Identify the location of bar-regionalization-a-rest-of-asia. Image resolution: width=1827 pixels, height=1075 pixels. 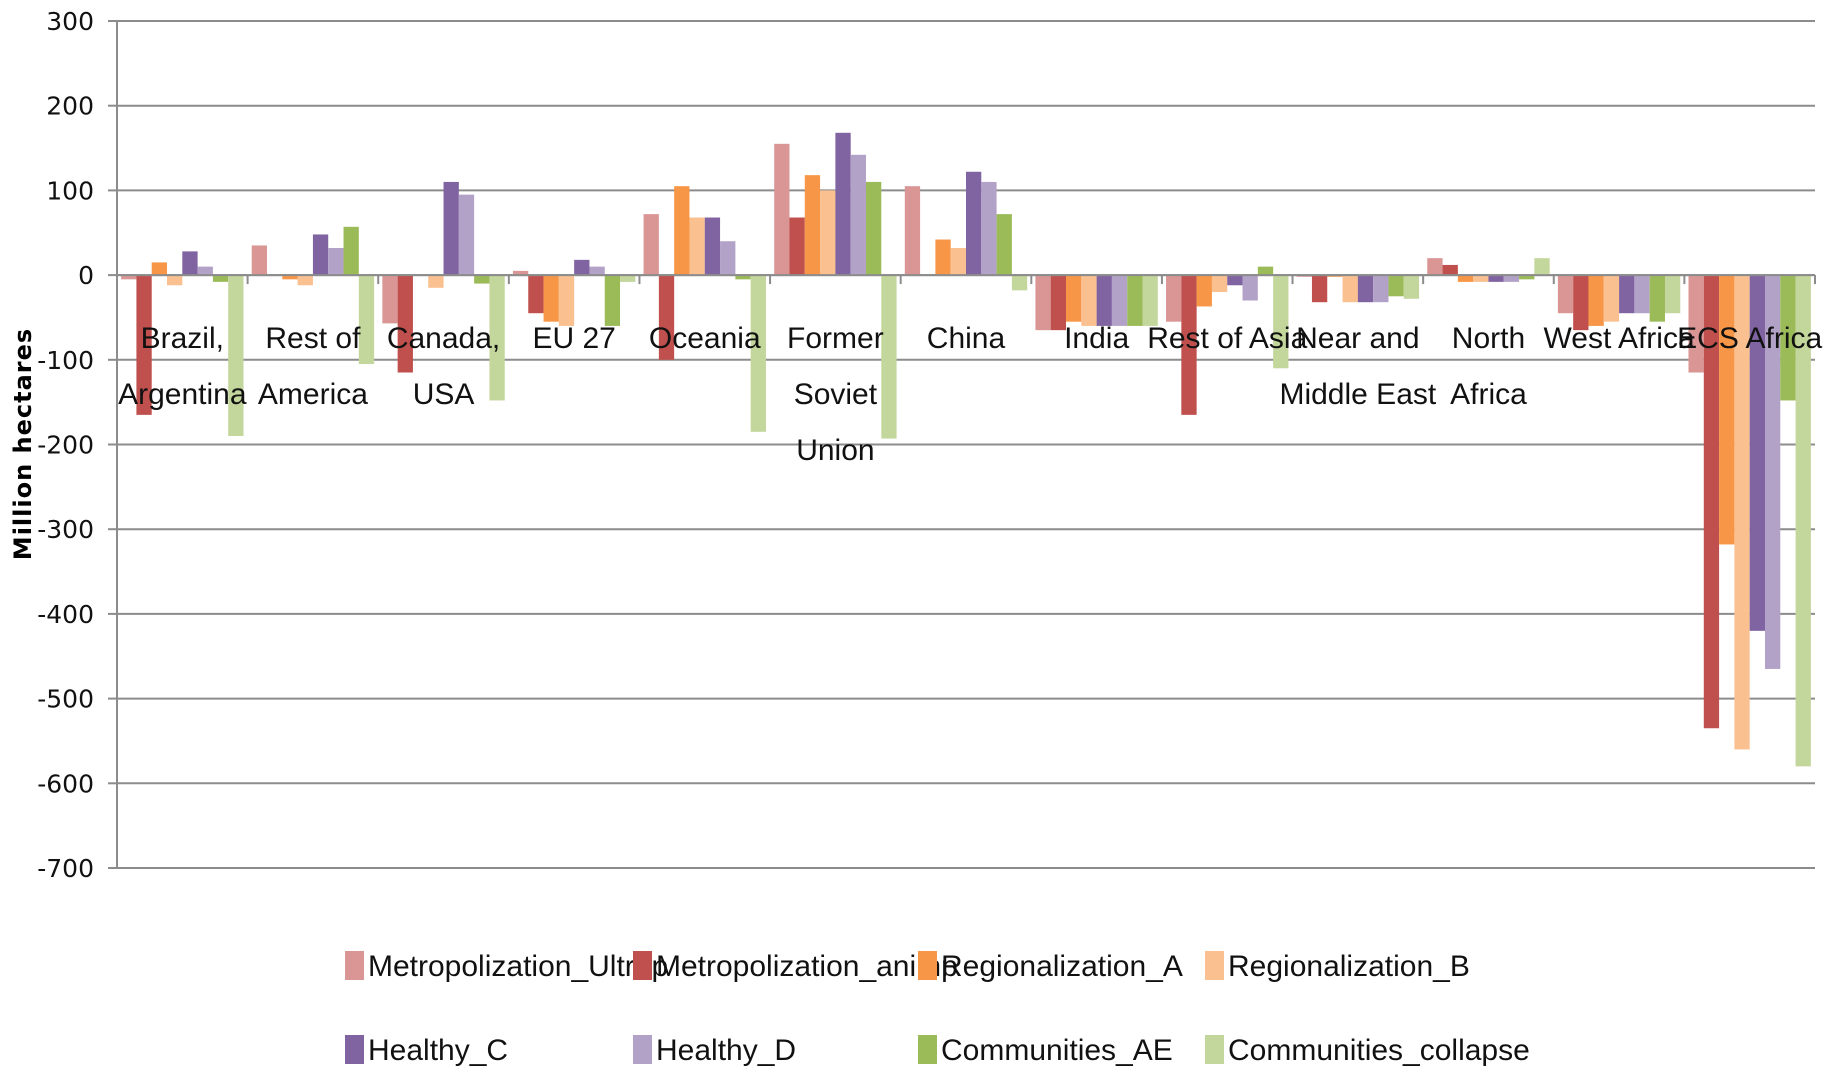
(1204, 291).